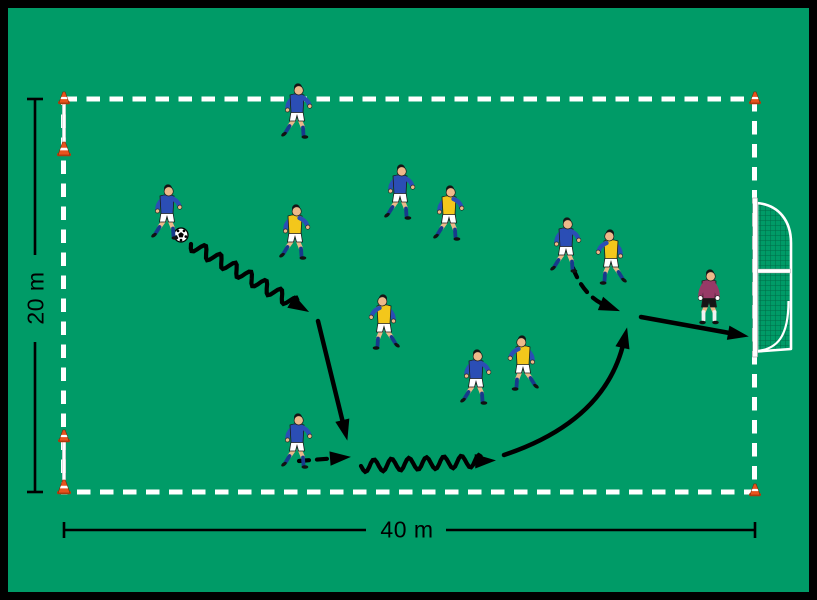  What do you see at coordinates (297, 111) in the screenshot?
I see `player-blue-top` at bounding box center [297, 111].